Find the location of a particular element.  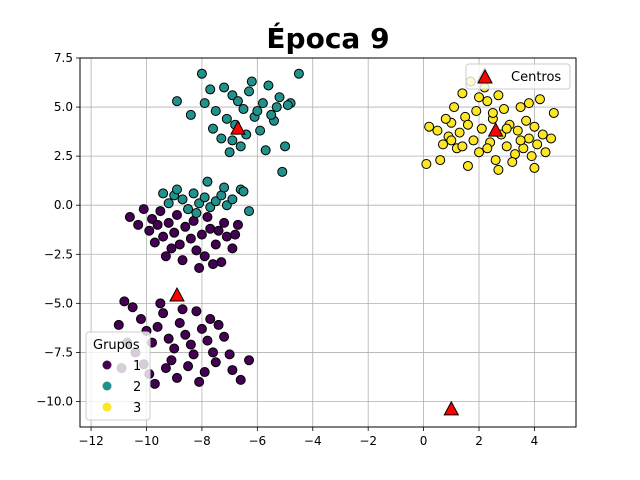

x-tick-label: −4 is located at coordinates (313, 441).